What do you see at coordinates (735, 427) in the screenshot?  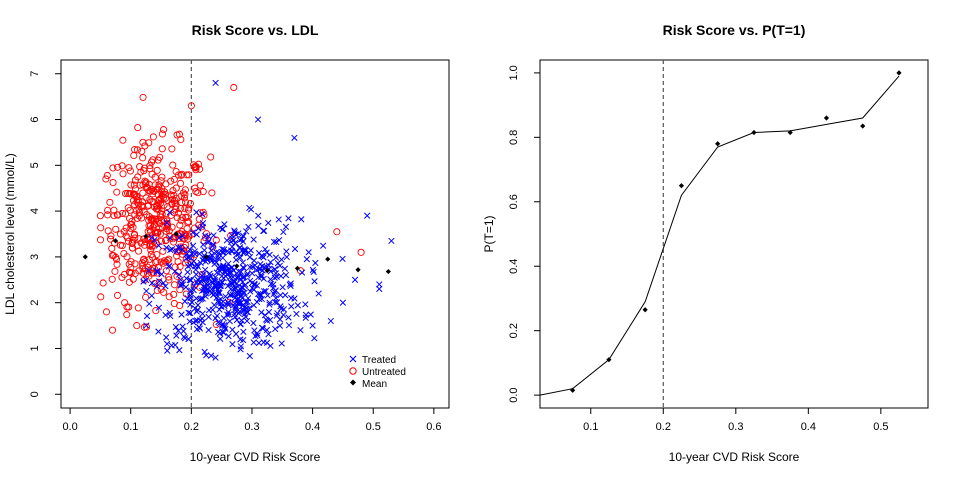 I see `probability-x-tick-label: 0.3` at bounding box center [735, 427].